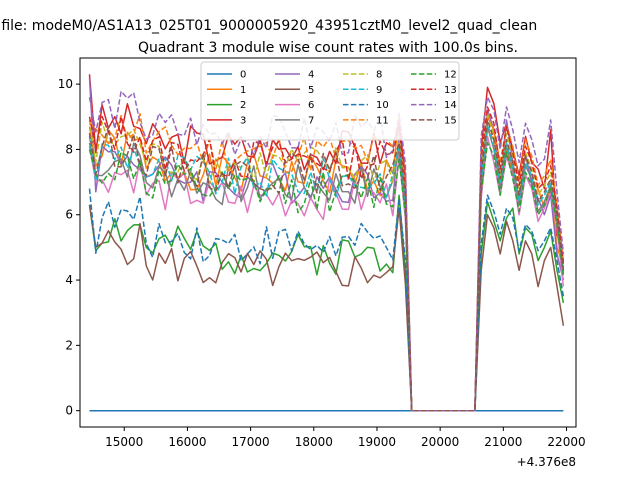 The height and width of the screenshot is (480, 640). I want to click on legend-label-6: 6, so click(311, 105).